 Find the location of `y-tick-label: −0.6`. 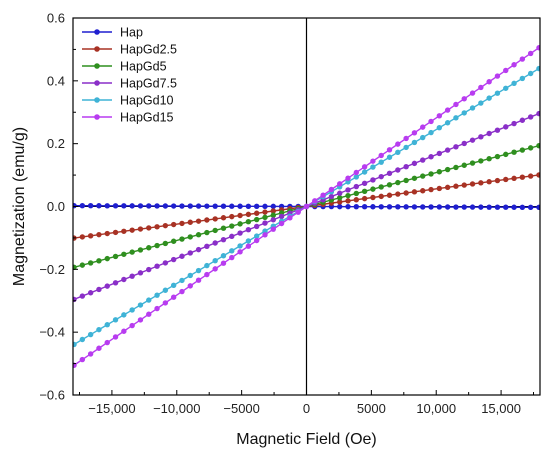

y-tick-label: −0.6 is located at coordinates (52, 395).